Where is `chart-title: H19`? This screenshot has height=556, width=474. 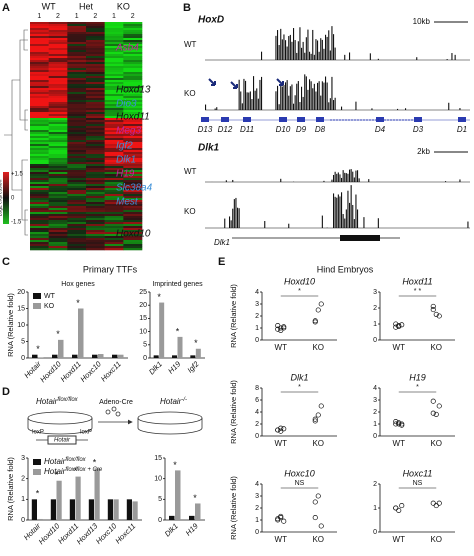 chart-title: H19 is located at coordinates (417, 377).